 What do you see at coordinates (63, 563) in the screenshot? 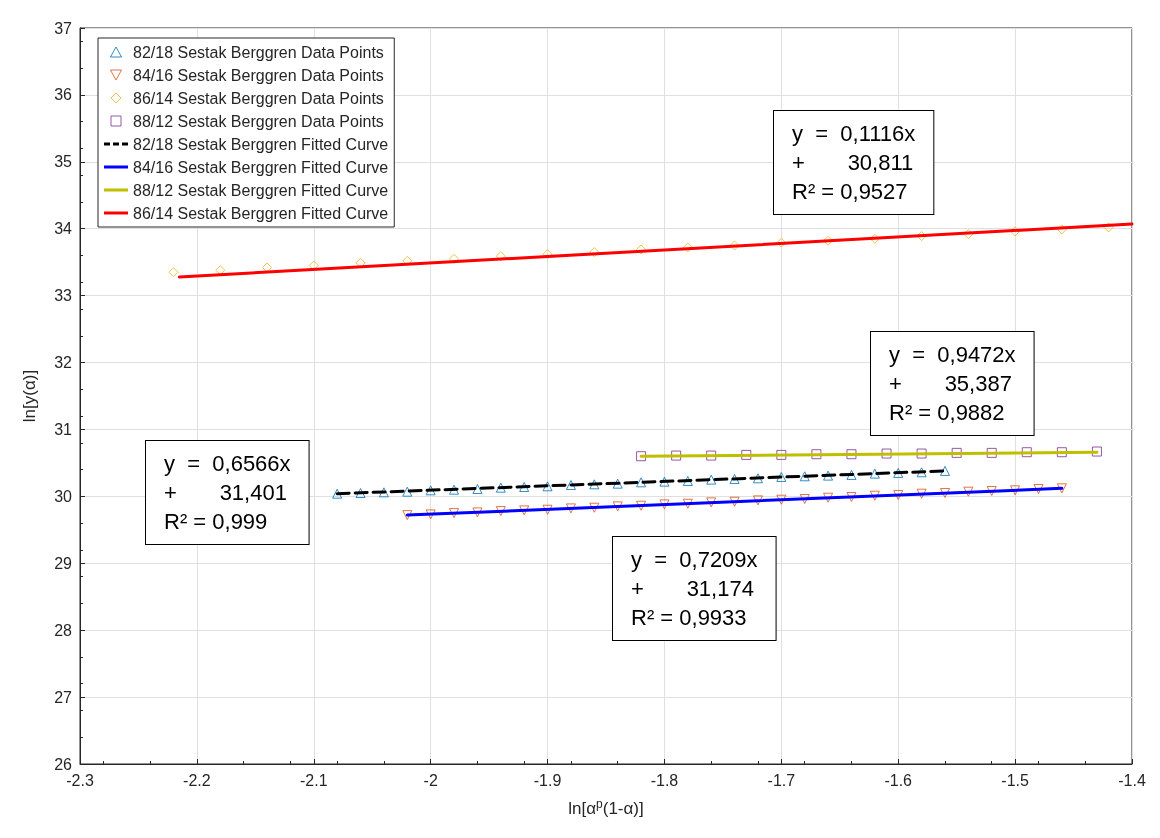
I see `y-tick-label: 29` at bounding box center [63, 563].